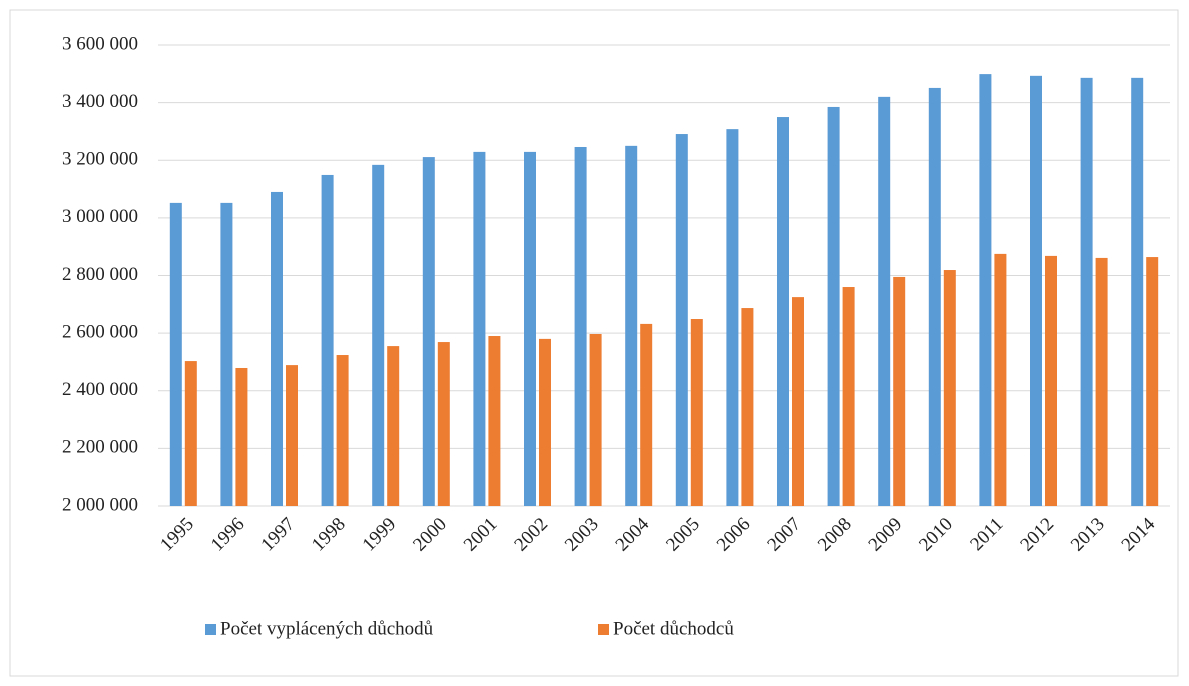 This screenshot has width=1189, height=686. Describe the element at coordinates (100, 43) in the screenshot. I see `y-tick-label: 3 600 000` at that location.